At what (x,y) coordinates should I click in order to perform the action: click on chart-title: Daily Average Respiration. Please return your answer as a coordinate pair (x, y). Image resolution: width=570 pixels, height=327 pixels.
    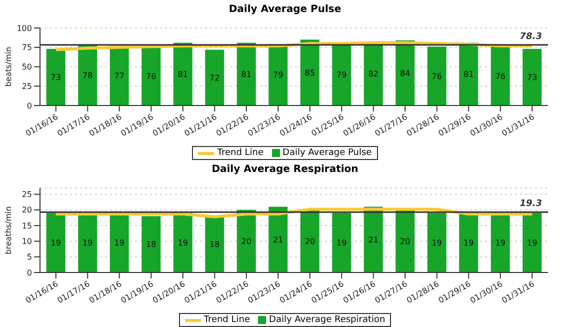
    Looking at the image, I should click on (285, 170).